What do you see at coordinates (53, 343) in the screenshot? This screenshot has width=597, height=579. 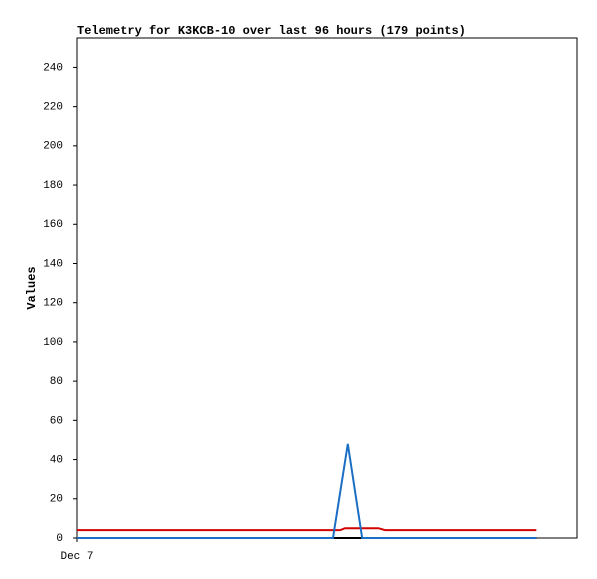 I see `y-tick-label: 100` at bounding box center [53, 343].